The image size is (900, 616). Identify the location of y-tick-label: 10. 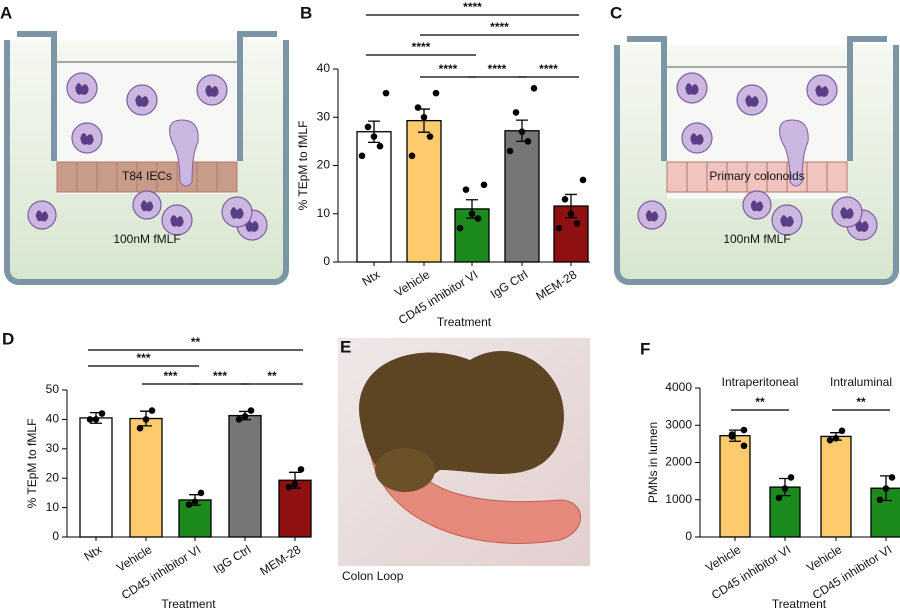
(53, 507).